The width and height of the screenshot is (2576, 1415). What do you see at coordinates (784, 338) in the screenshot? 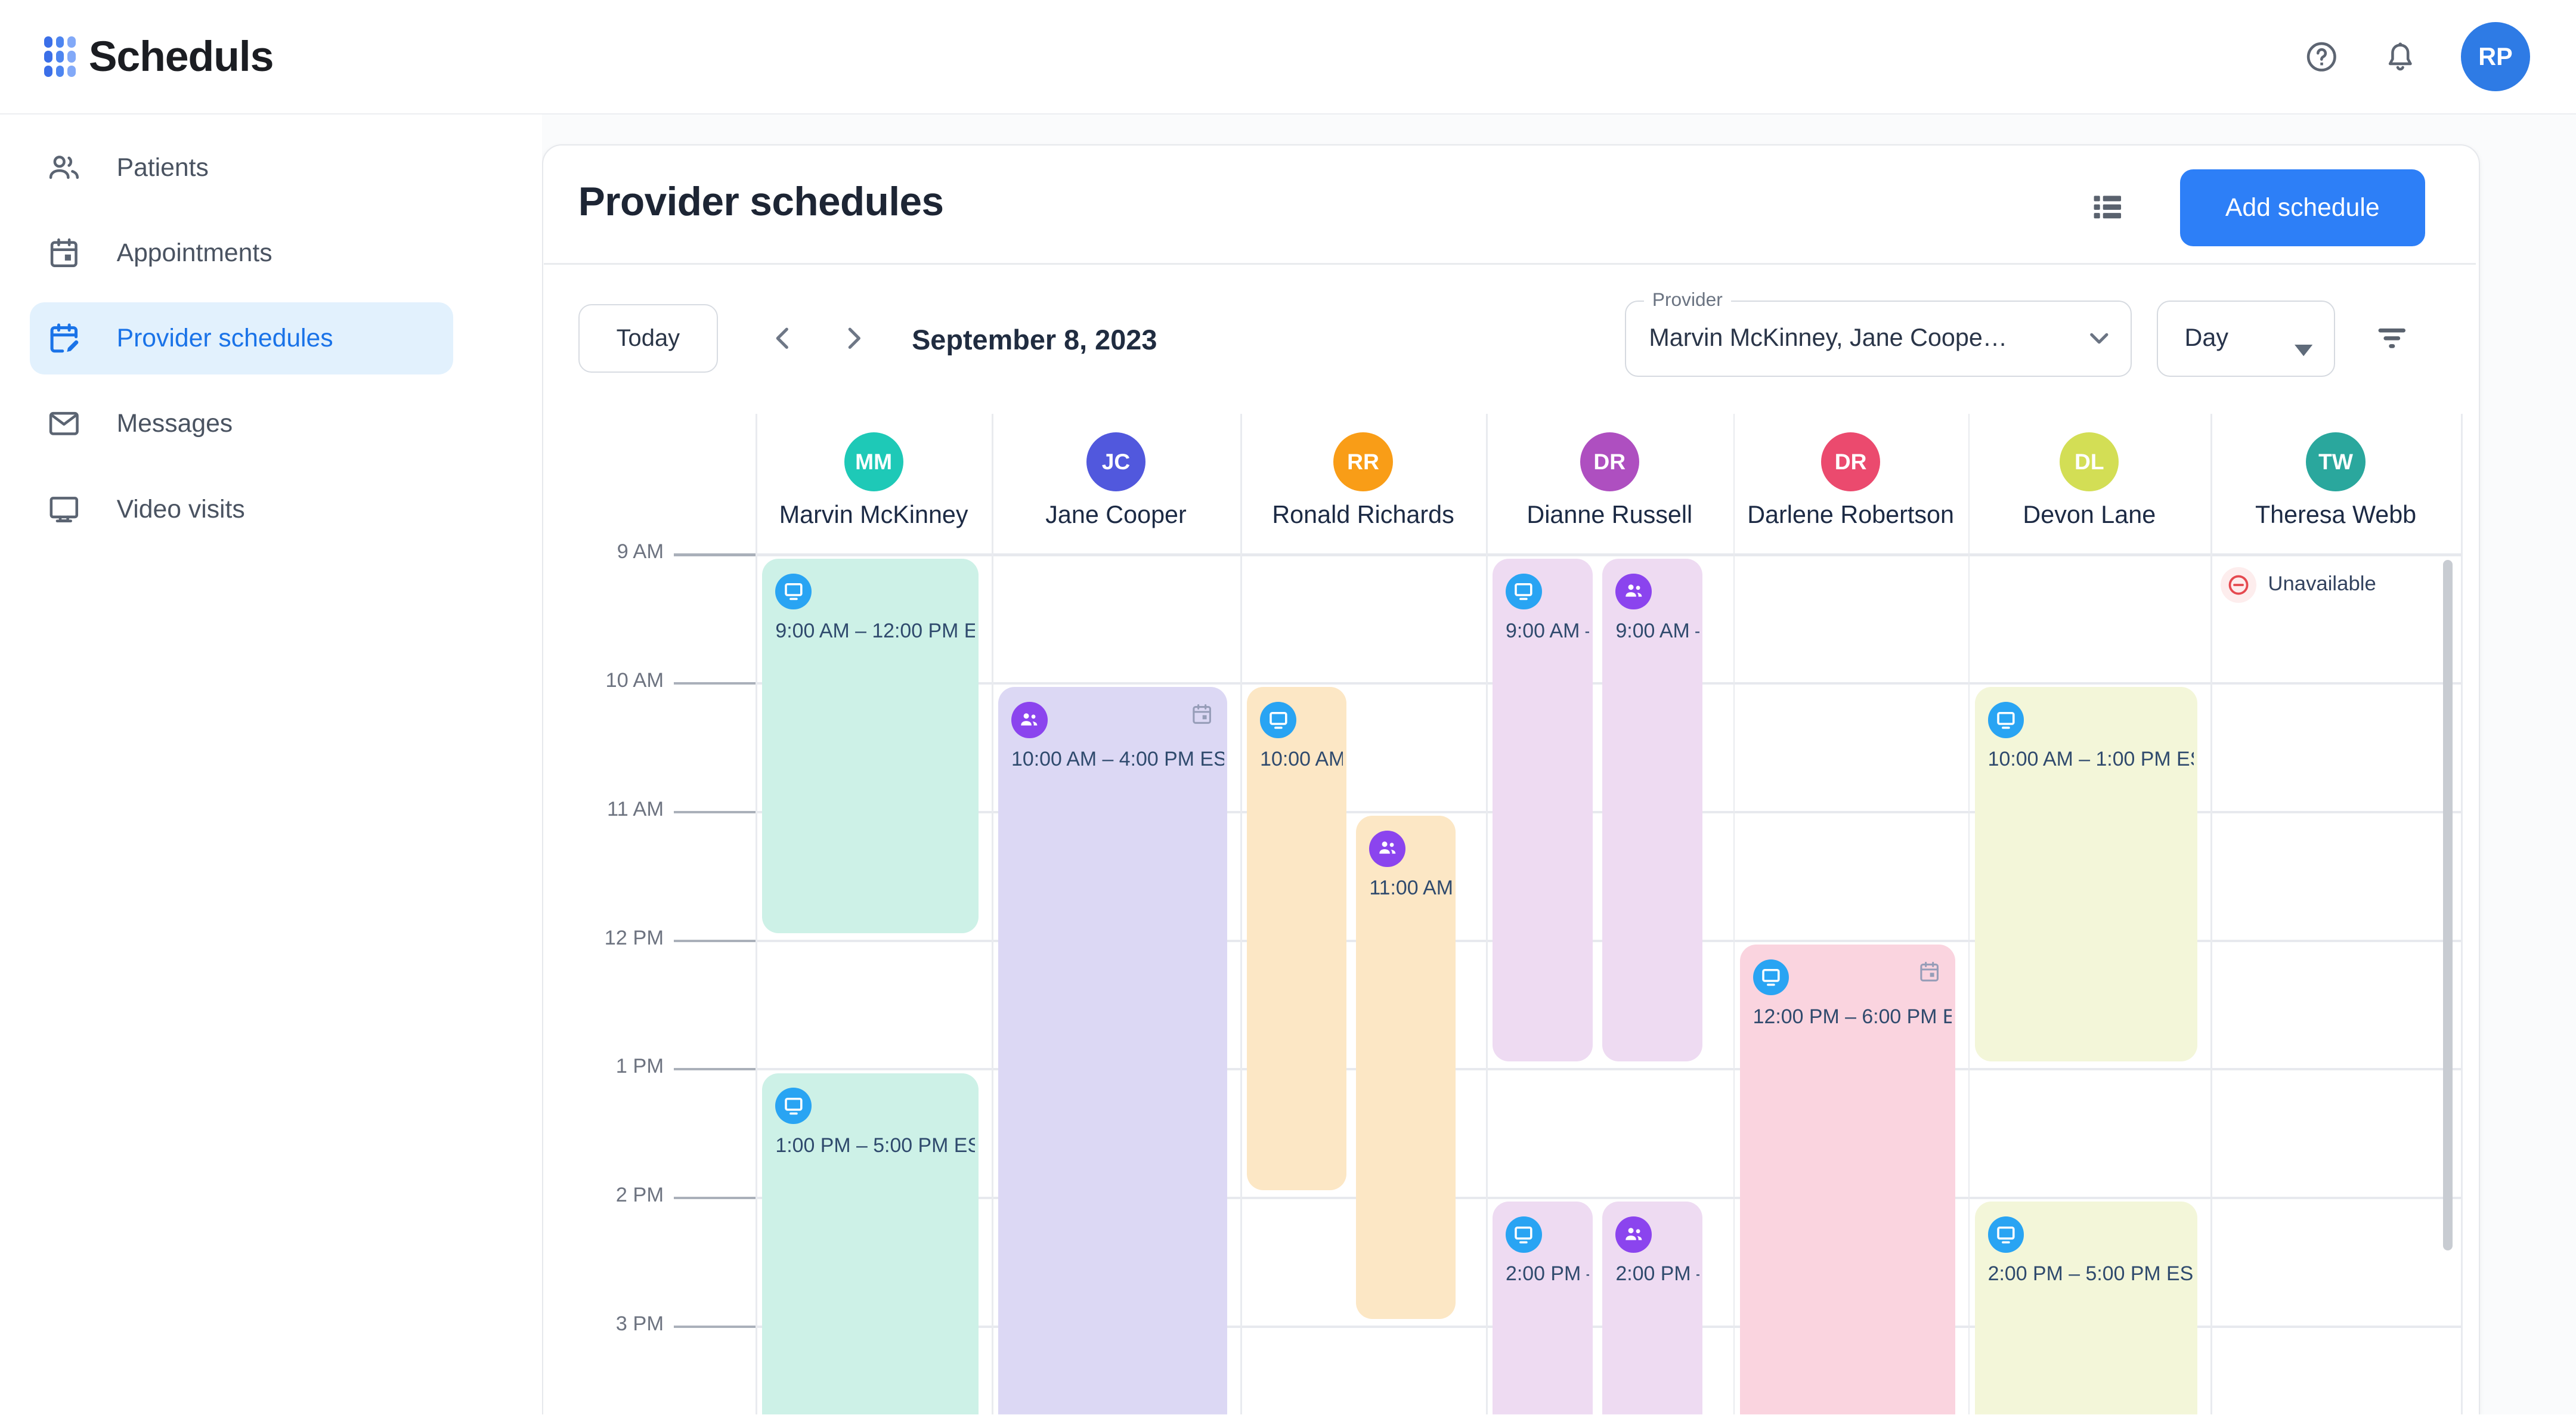
I see `chevron-left-icon` at bounding box center [784, 338].